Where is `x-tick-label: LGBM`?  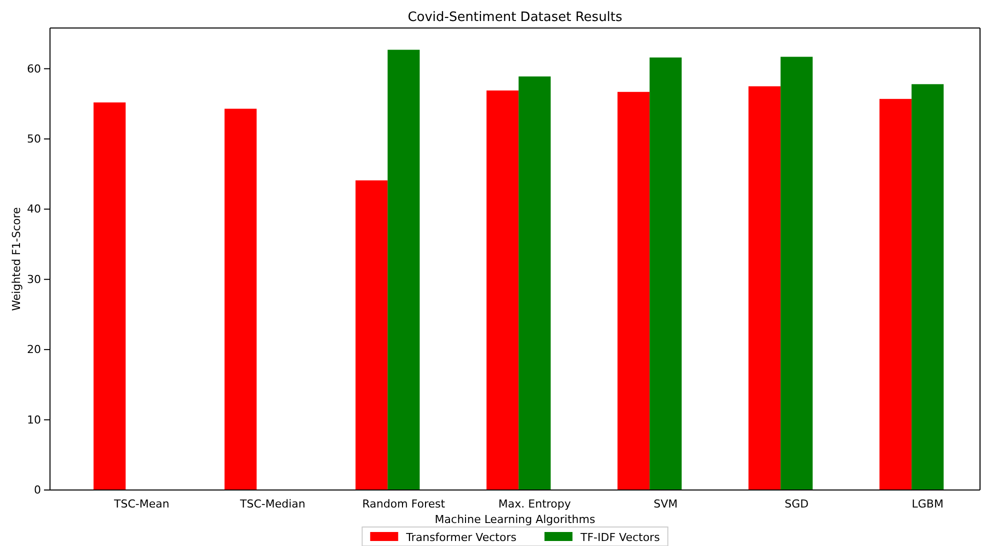
x-tick-label: LGBM is located at coordinates (928, 503).